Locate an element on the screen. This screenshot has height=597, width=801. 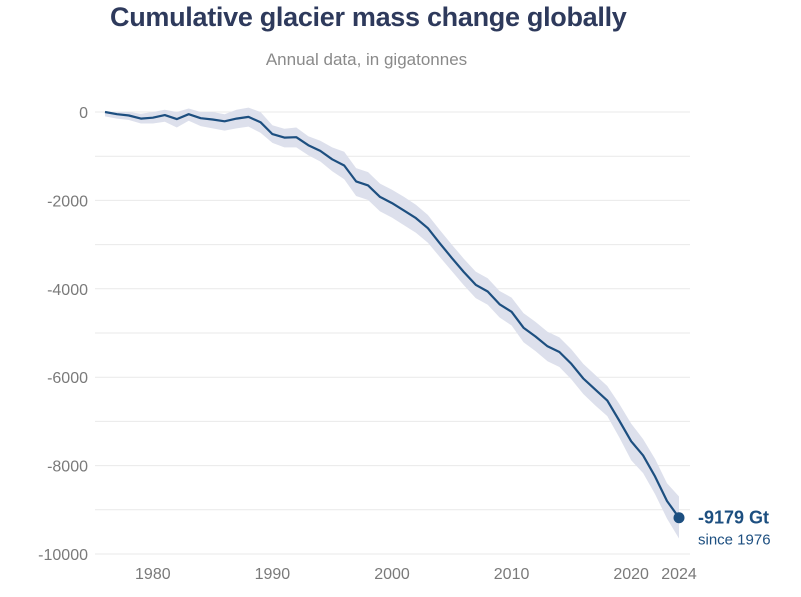
y-tick-label: -10000 is located at coordinates (63, 555).